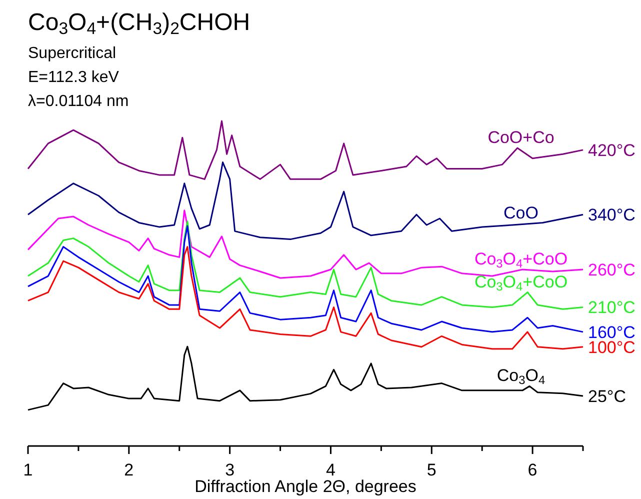 The height and width of the screenshot is (499, 641). Describe the element at coordinates (28, 470) in the screenshot. I see `x-tick-label: 1` at that location.